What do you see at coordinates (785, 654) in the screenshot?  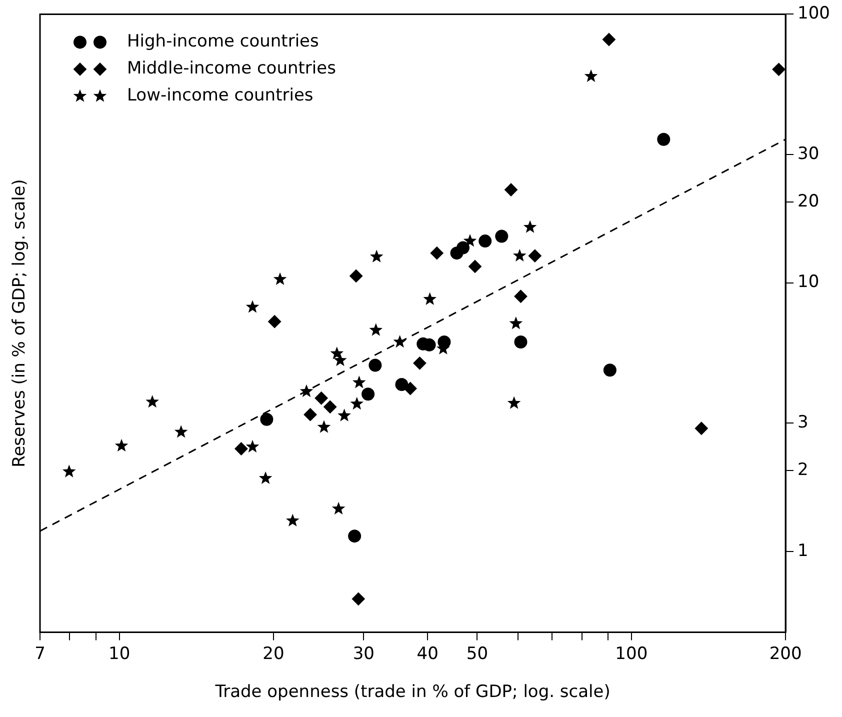 I see `x-tick-label: 200` at bounding box center [785, 654].